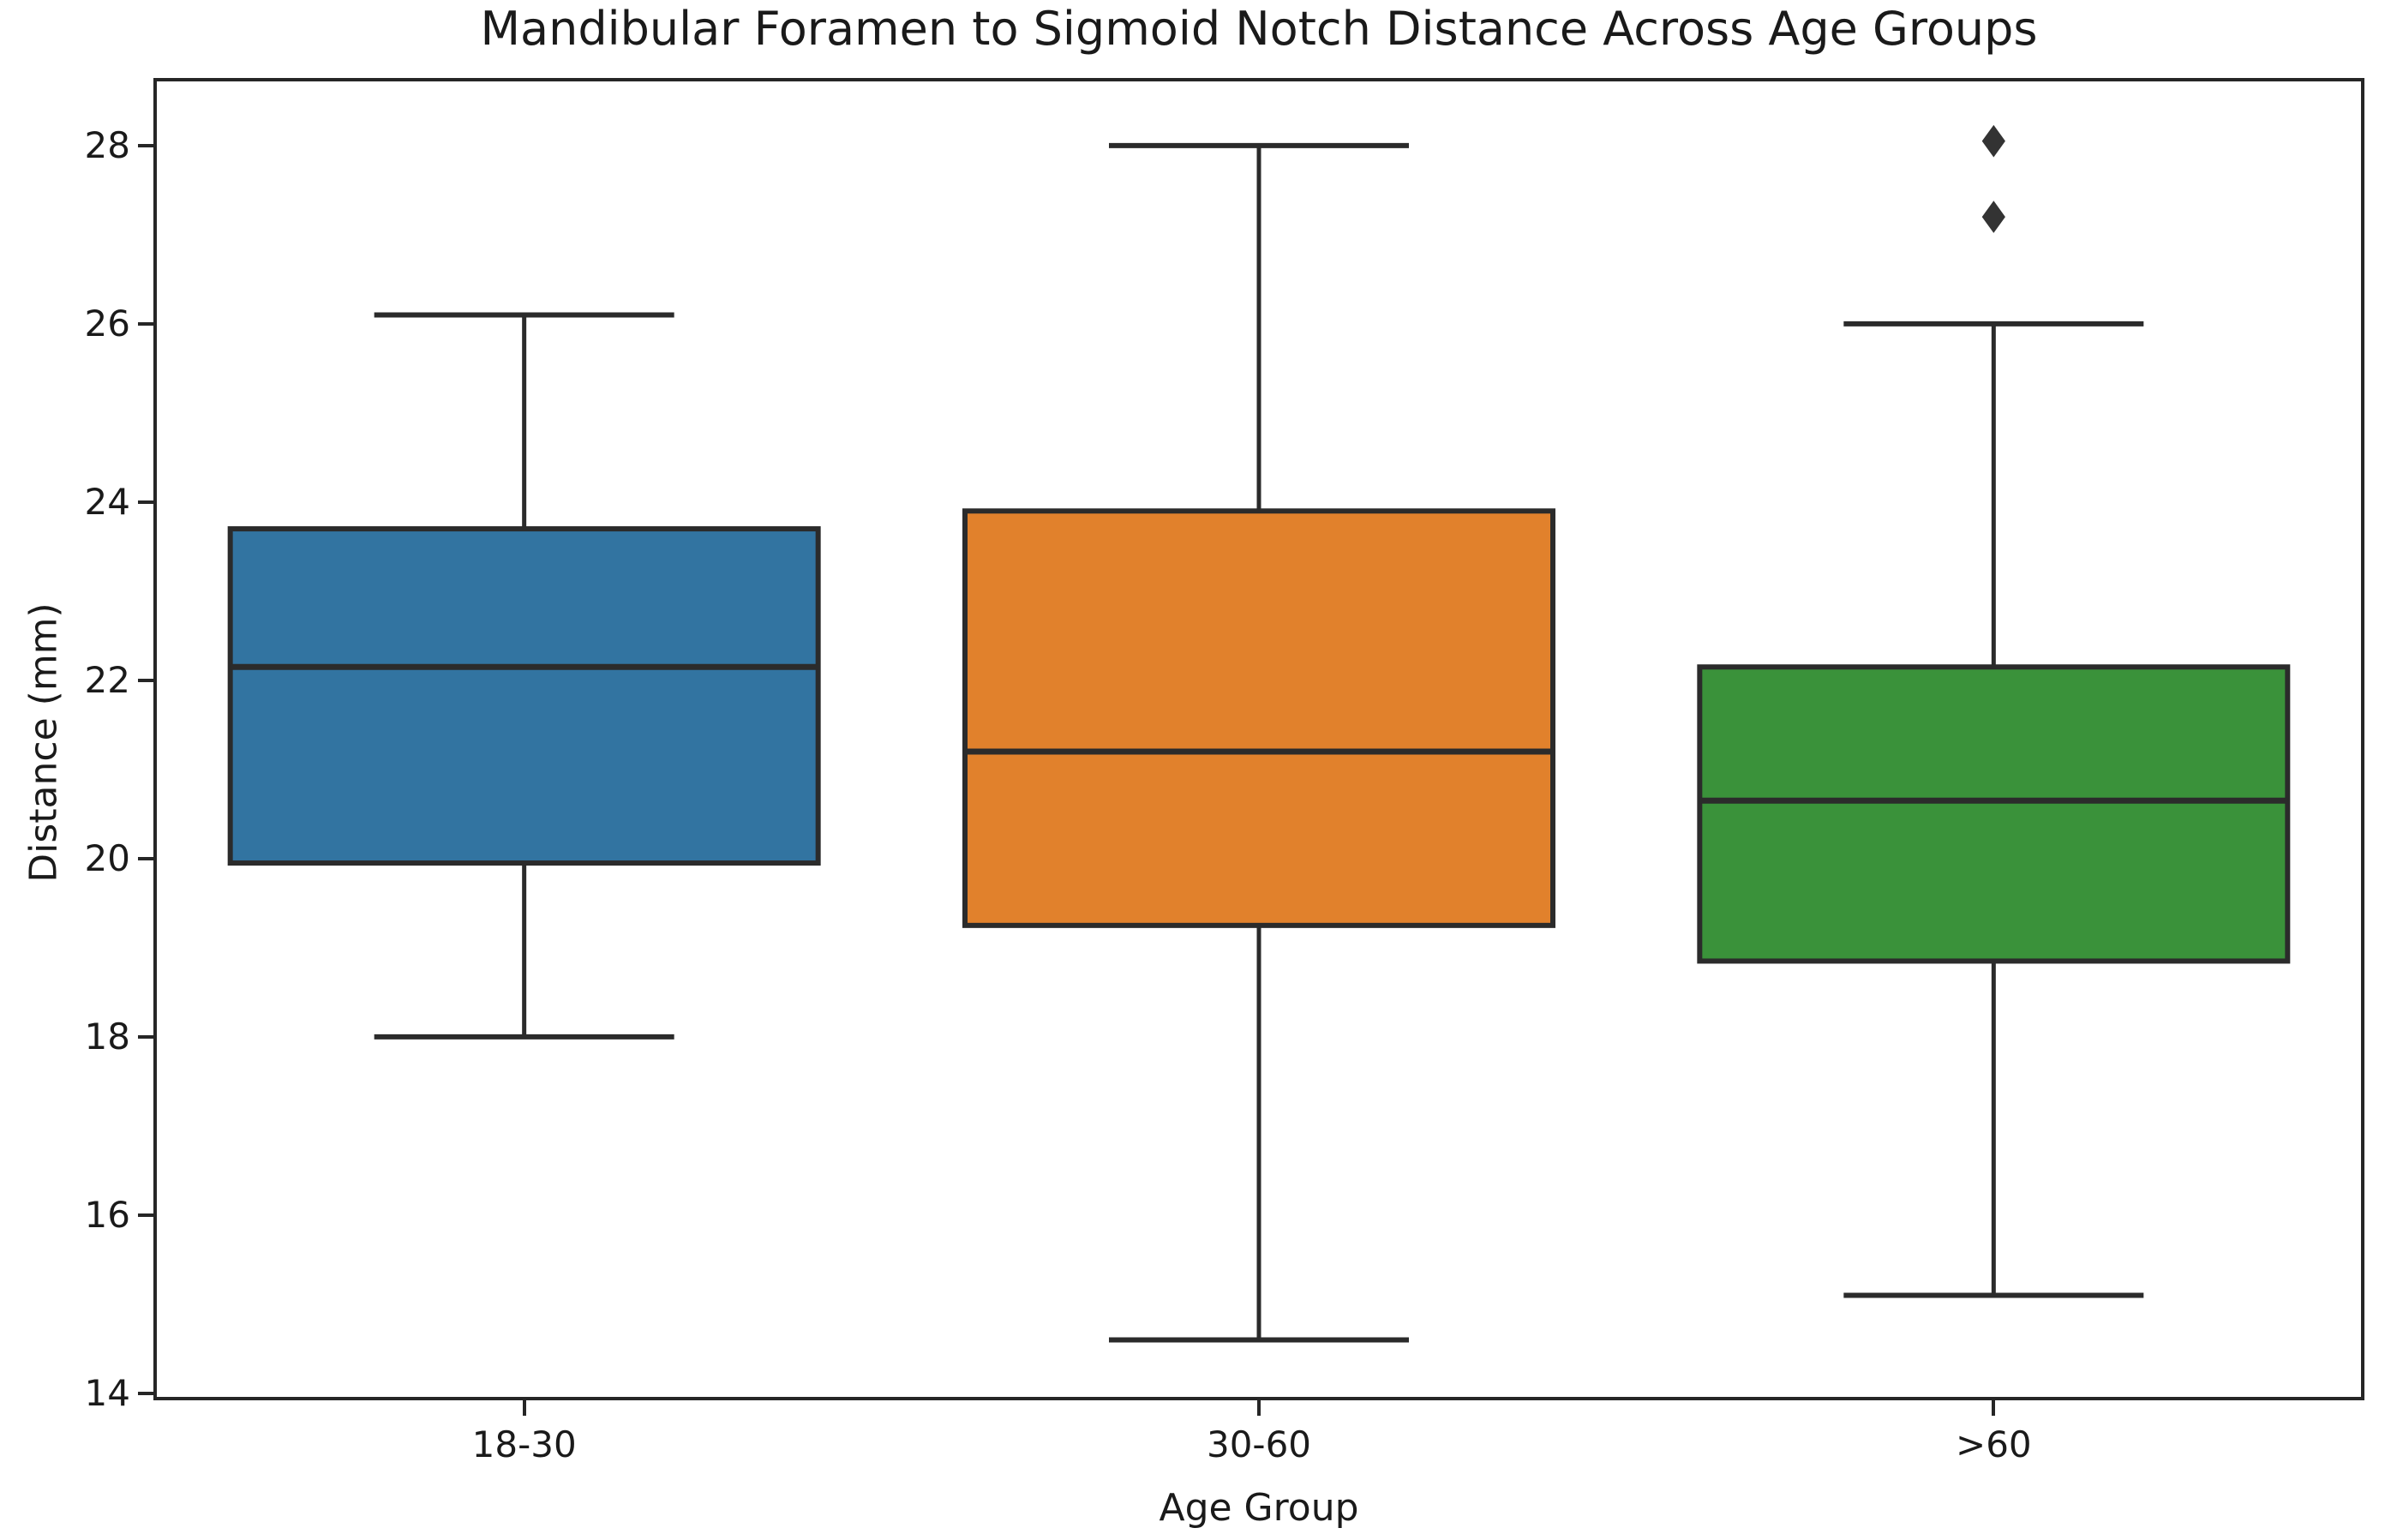  I want to click on x-tick-label: 30-60, so click(1259, 1444).